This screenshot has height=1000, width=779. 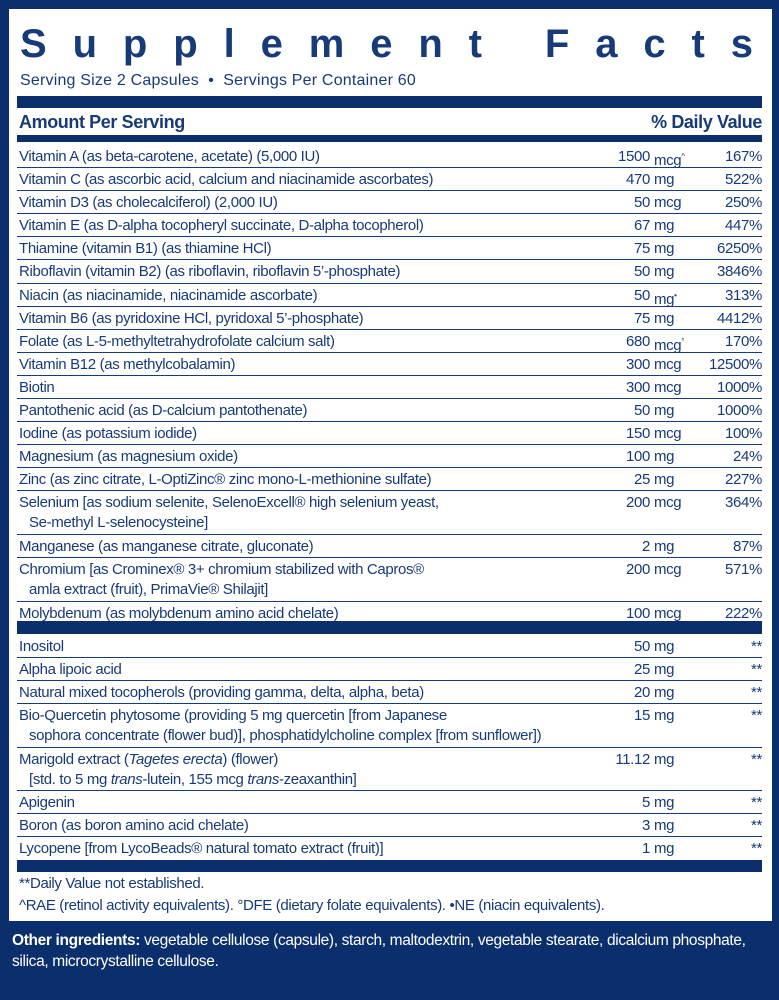 What do you see at coordinates (638, 387) in the screenshot?
I see `amount-value: 300` at bounding box center [638, 387].